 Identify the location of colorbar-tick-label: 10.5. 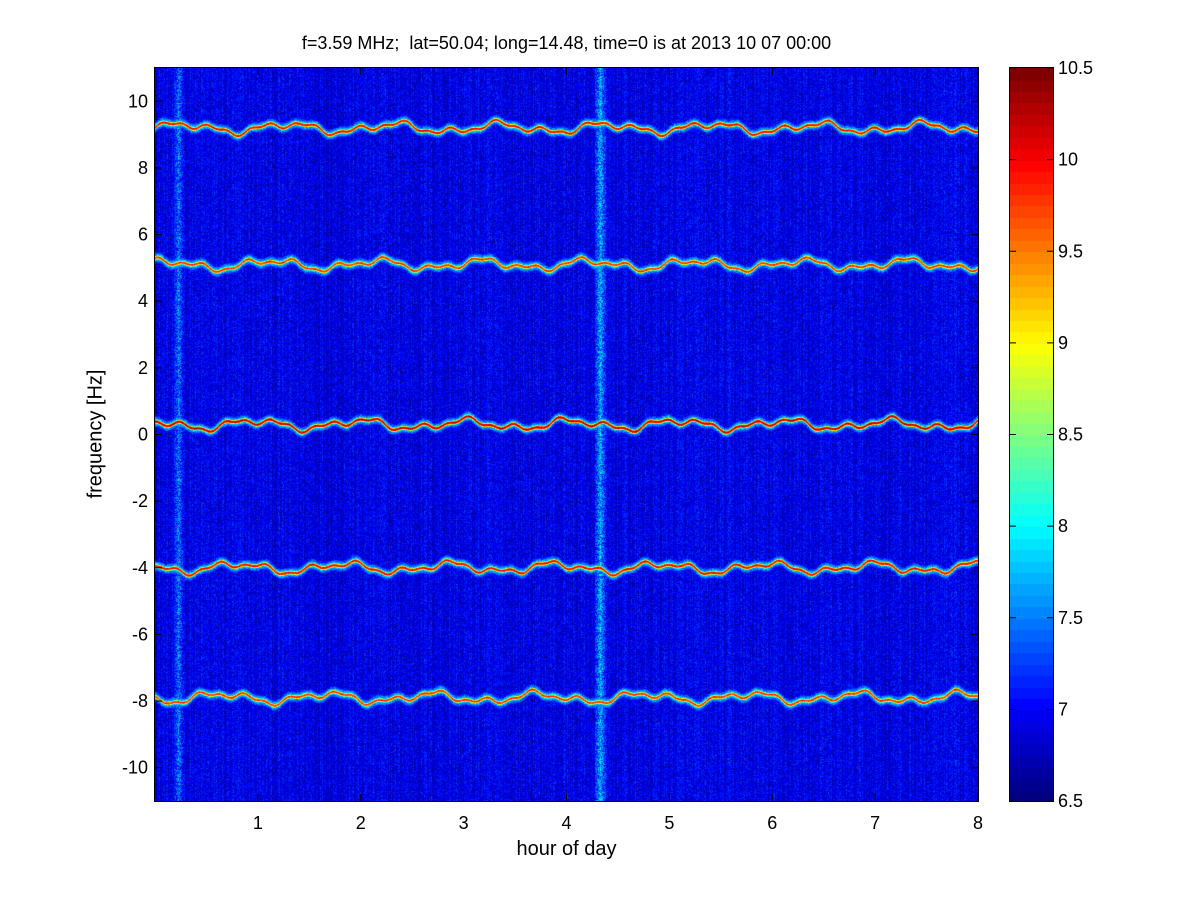
(1075, 68).